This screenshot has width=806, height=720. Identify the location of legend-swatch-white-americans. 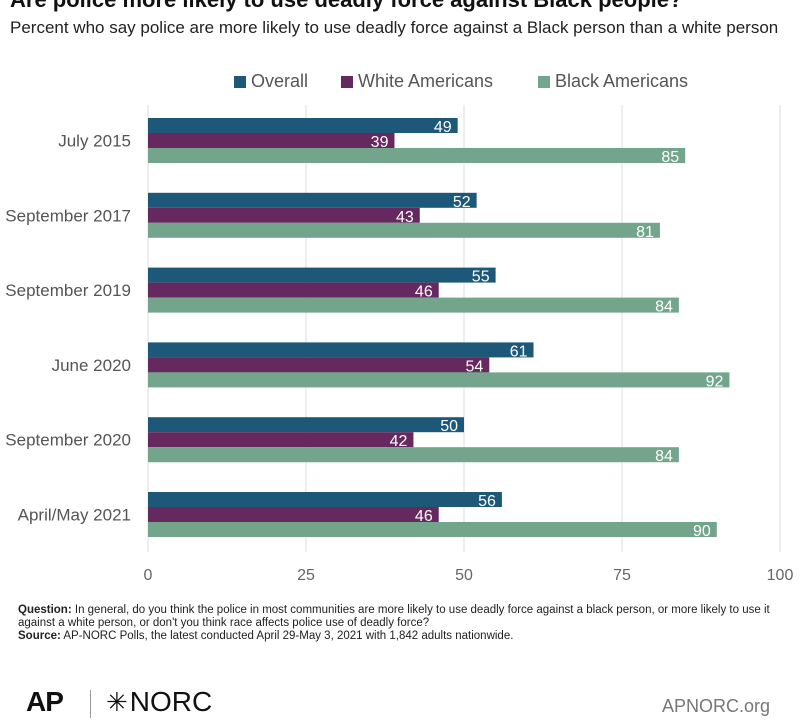
(347, 81).